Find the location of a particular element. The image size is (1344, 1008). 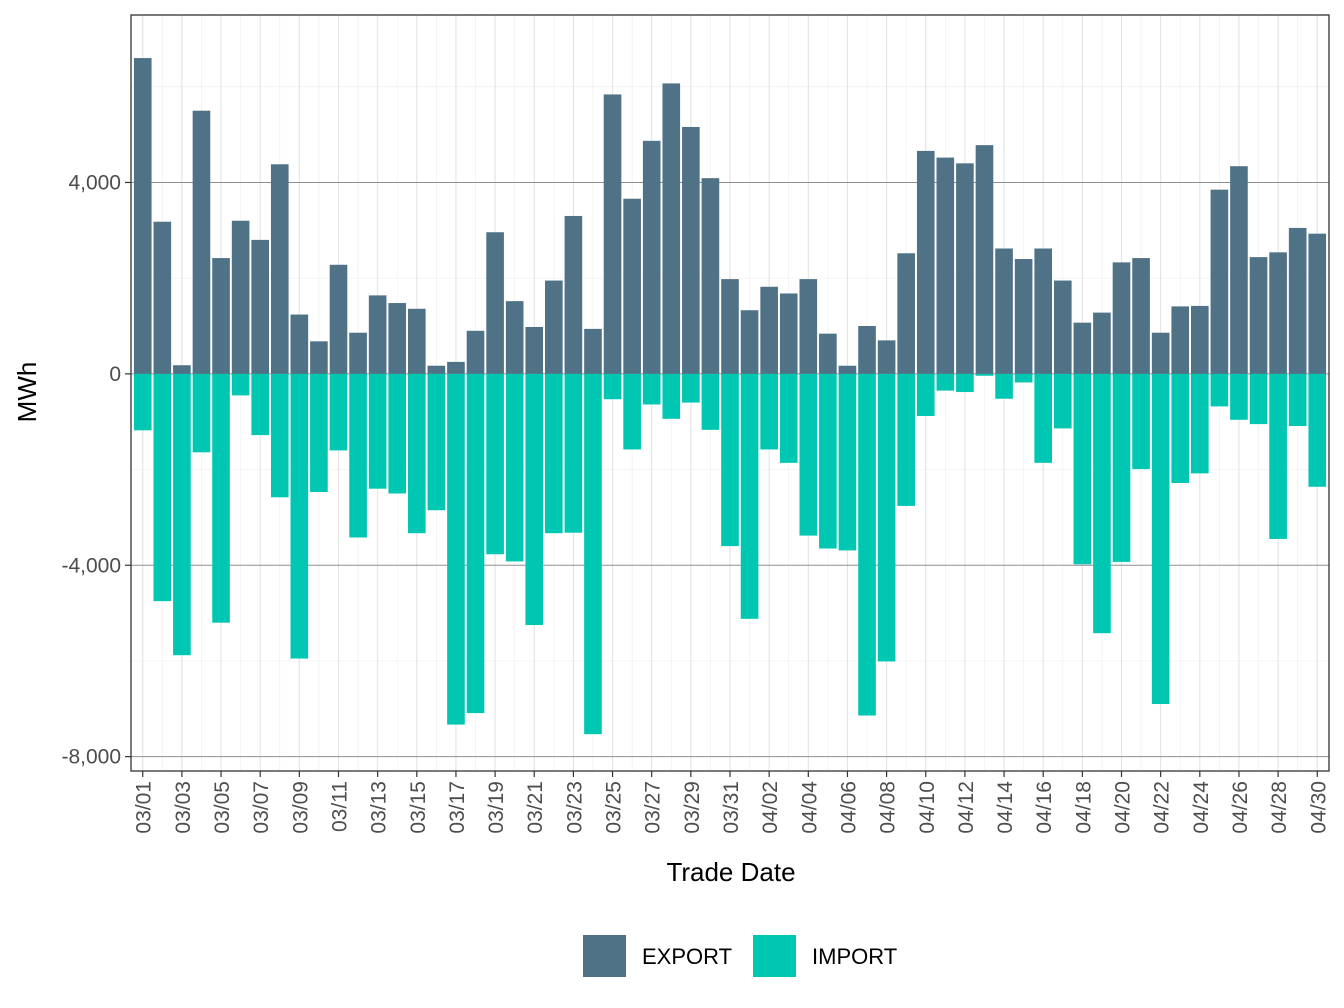

y-tick-label: -8,000 is located at coordinates (91, 757).